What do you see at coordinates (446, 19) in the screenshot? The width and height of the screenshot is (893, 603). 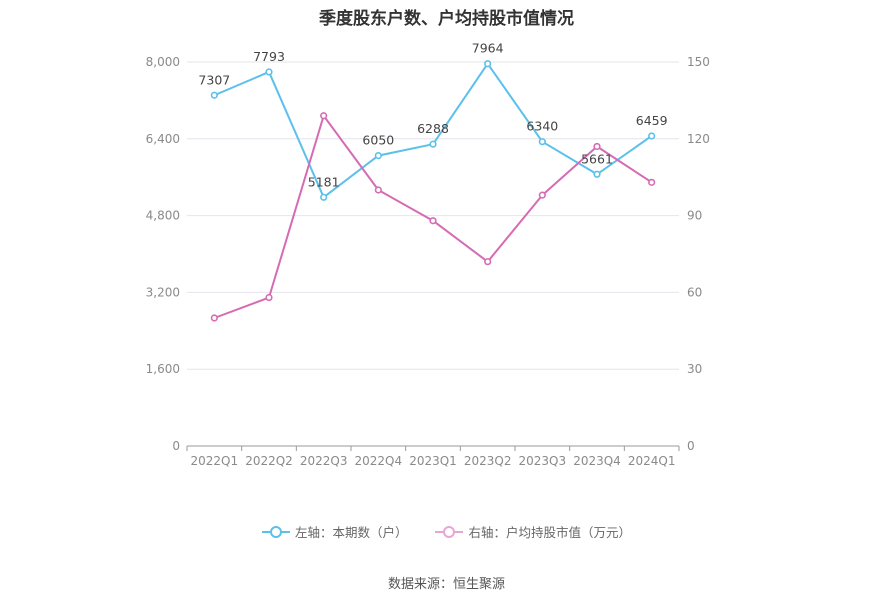 I see `chart-title: 季度股东户数、户均持股市值情况` at bounding box center [446, 19].